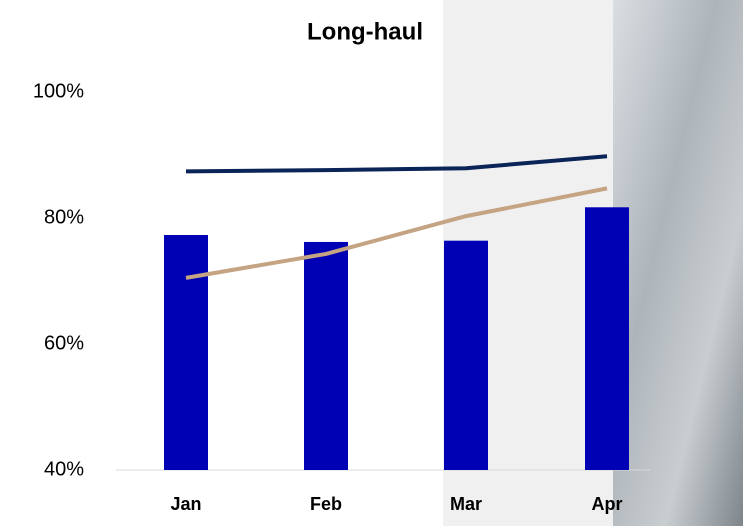 The height and width of the screenshot is (526, 743). I want to click on x-tick-label: Apr, so click(607, 504).